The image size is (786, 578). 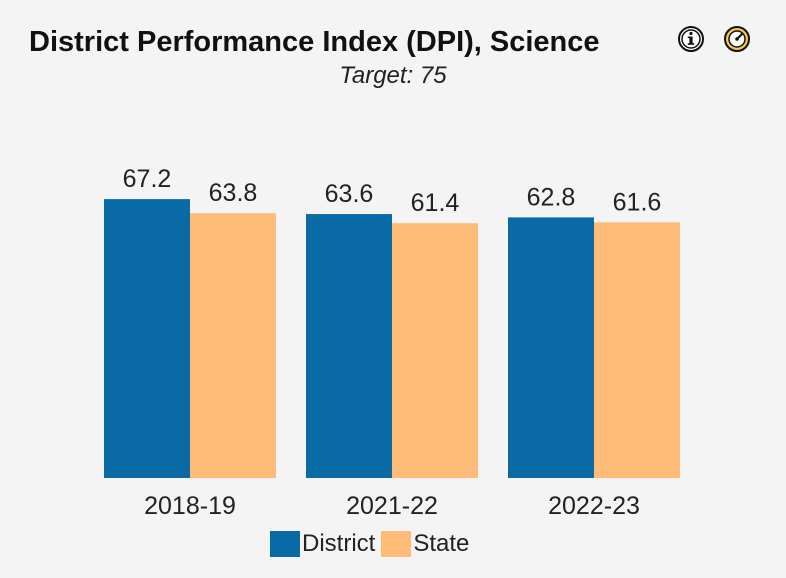 What do you see at coordinates (737, 39) in the screenshot?
I see `gauge-icon` at bounding box center [737, 39].